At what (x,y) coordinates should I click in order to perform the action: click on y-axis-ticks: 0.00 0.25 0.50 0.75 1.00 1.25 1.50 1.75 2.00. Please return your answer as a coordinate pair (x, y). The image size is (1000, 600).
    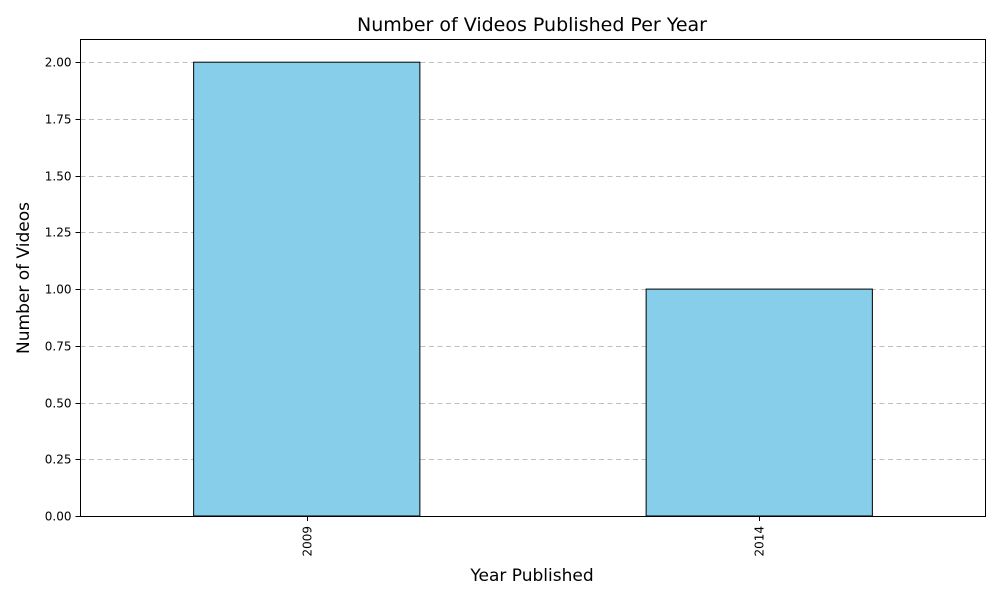
    Looking at the image, I should click on (63, 290).